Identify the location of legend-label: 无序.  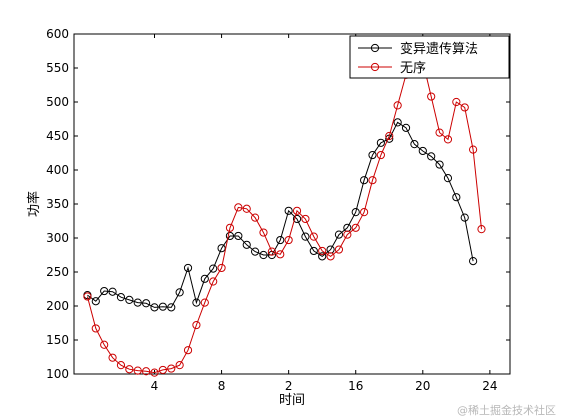
(413, 68).